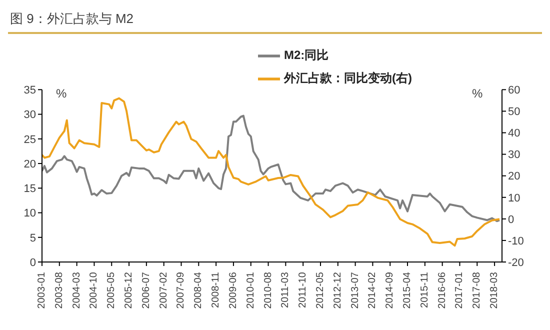 This screenshot has width=550, height=330. Describe the element at coordinates (72, 19) in the screenshot. I see `chart-title: 图 9：外汇占款与 M2` at that location.